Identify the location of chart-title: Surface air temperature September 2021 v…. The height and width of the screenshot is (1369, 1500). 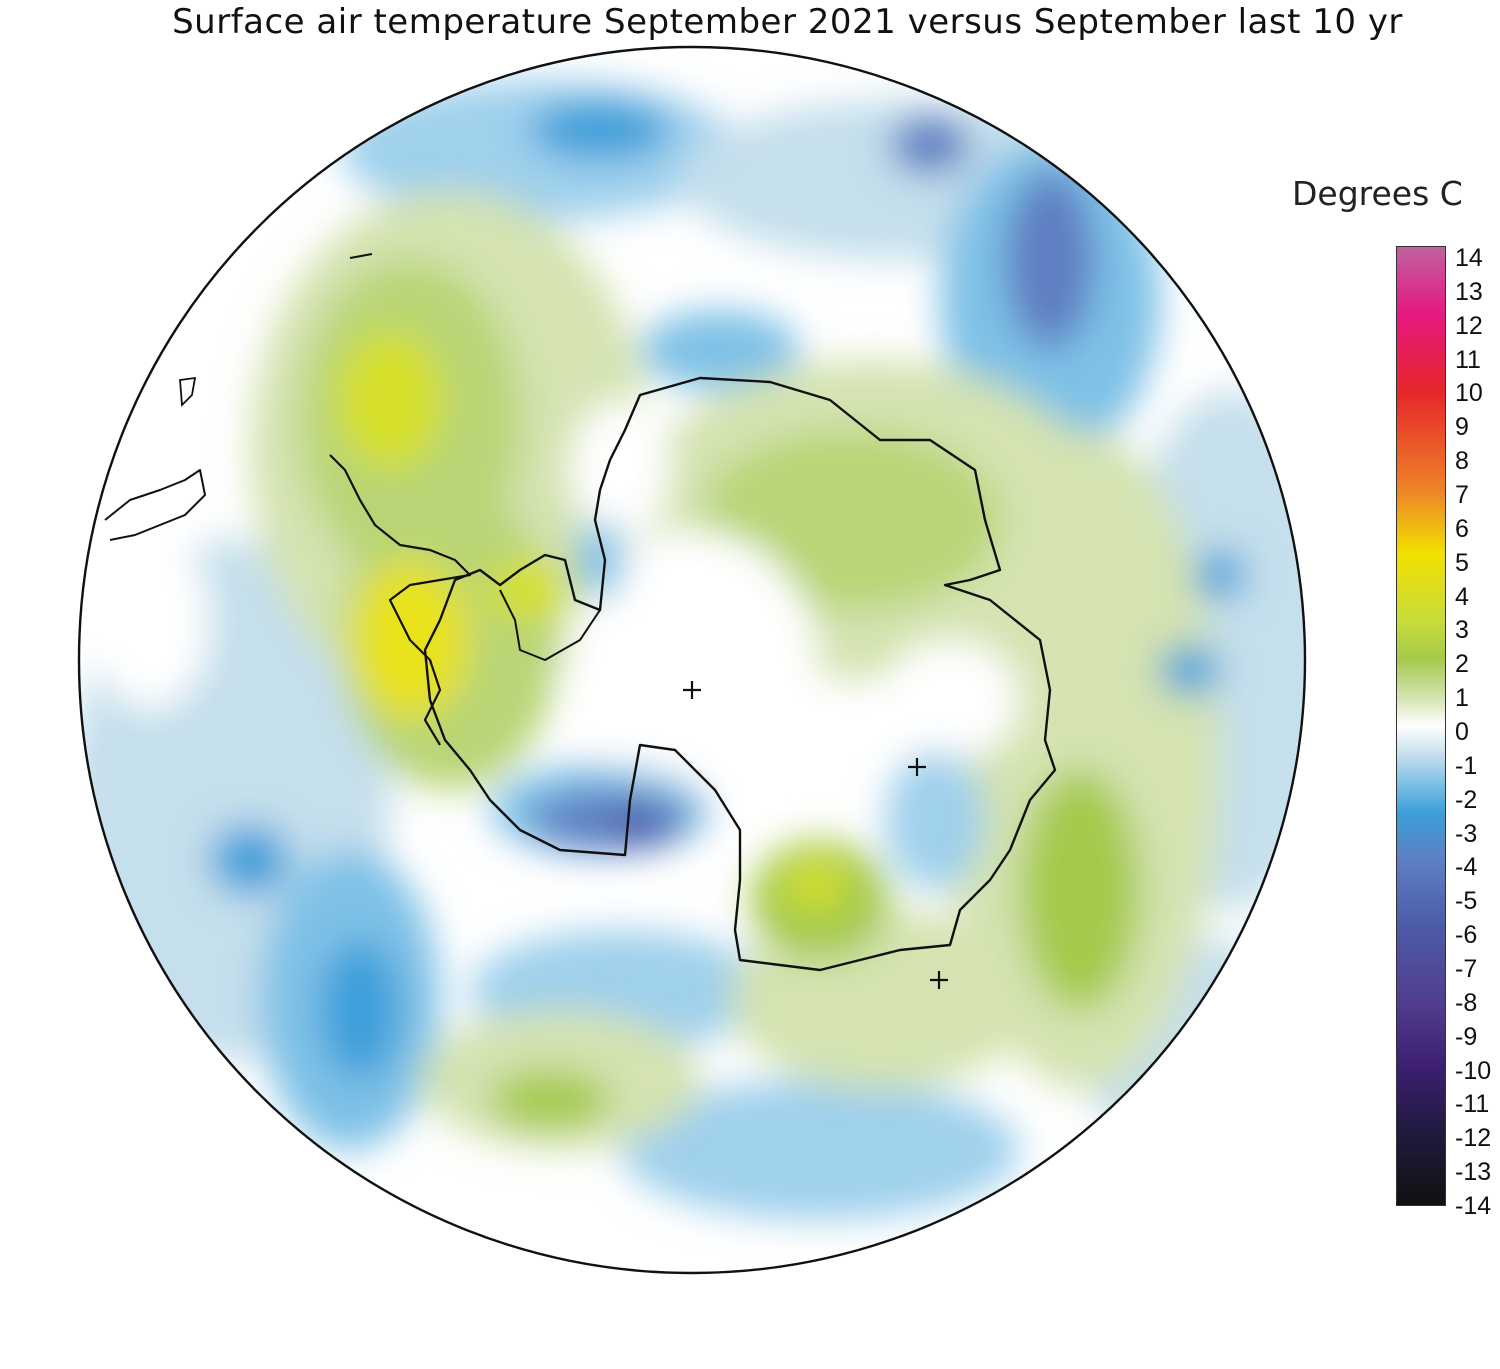
(787, 22).